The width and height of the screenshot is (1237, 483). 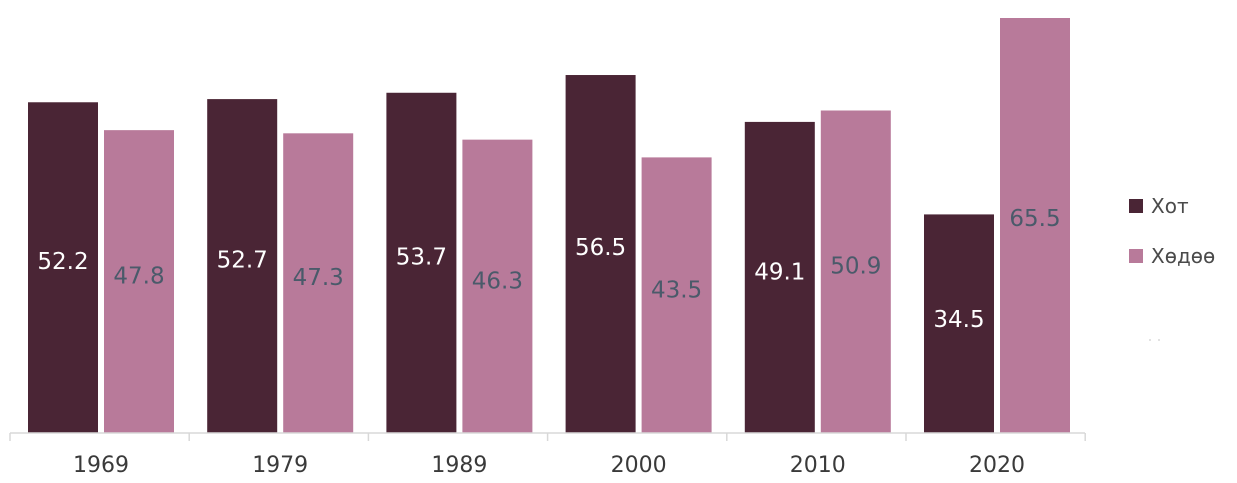 What do you see at coordinates (421, 257) in the screenshot?
I see `value-label: 53.7` at bounding box center [421, 257].